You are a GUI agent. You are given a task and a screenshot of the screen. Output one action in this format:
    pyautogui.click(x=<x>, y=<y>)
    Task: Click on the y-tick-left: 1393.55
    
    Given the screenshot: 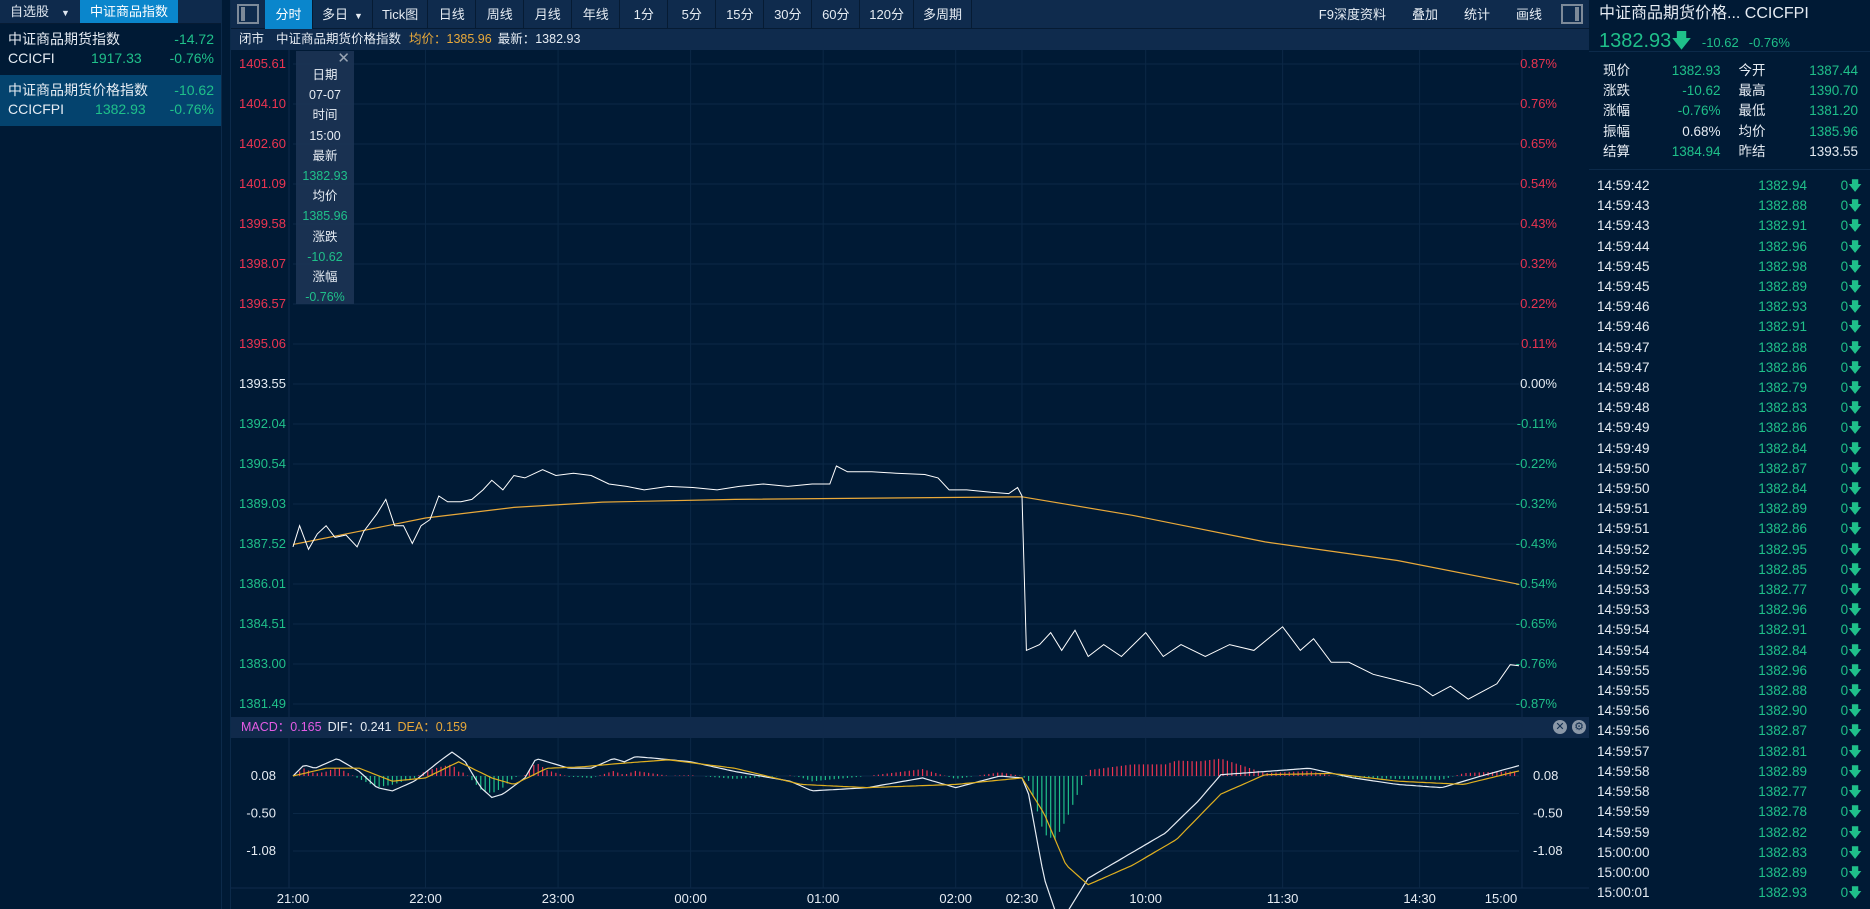 What is the action you would take?
    pyautogui.click(x=262, y=383)
    